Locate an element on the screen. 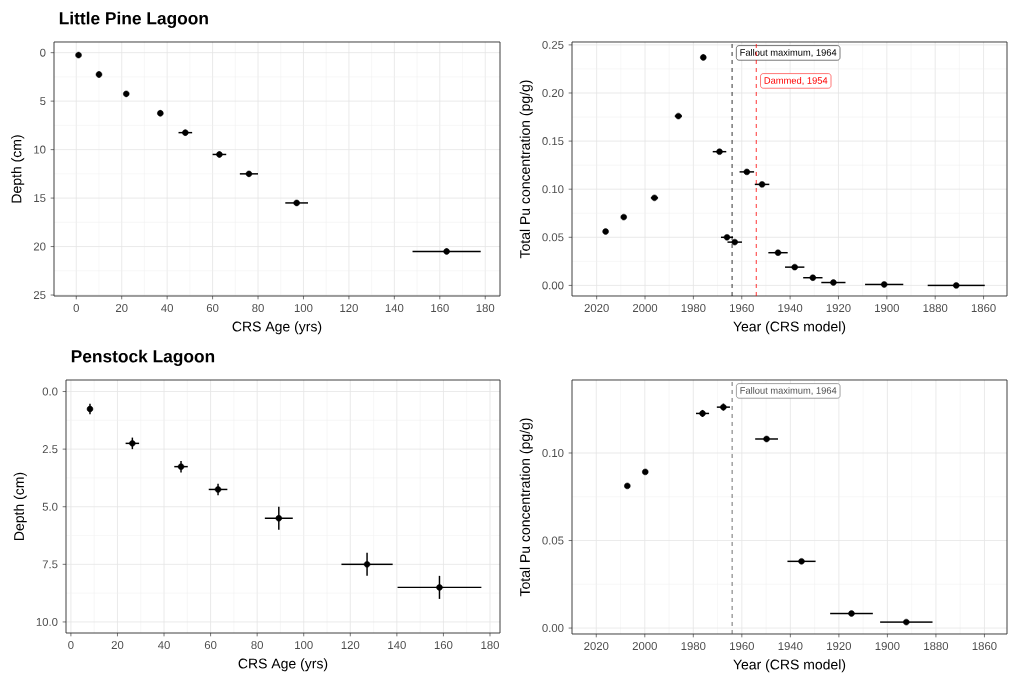  y-tick-label: 0.25 is located at coordinates (553, 44).